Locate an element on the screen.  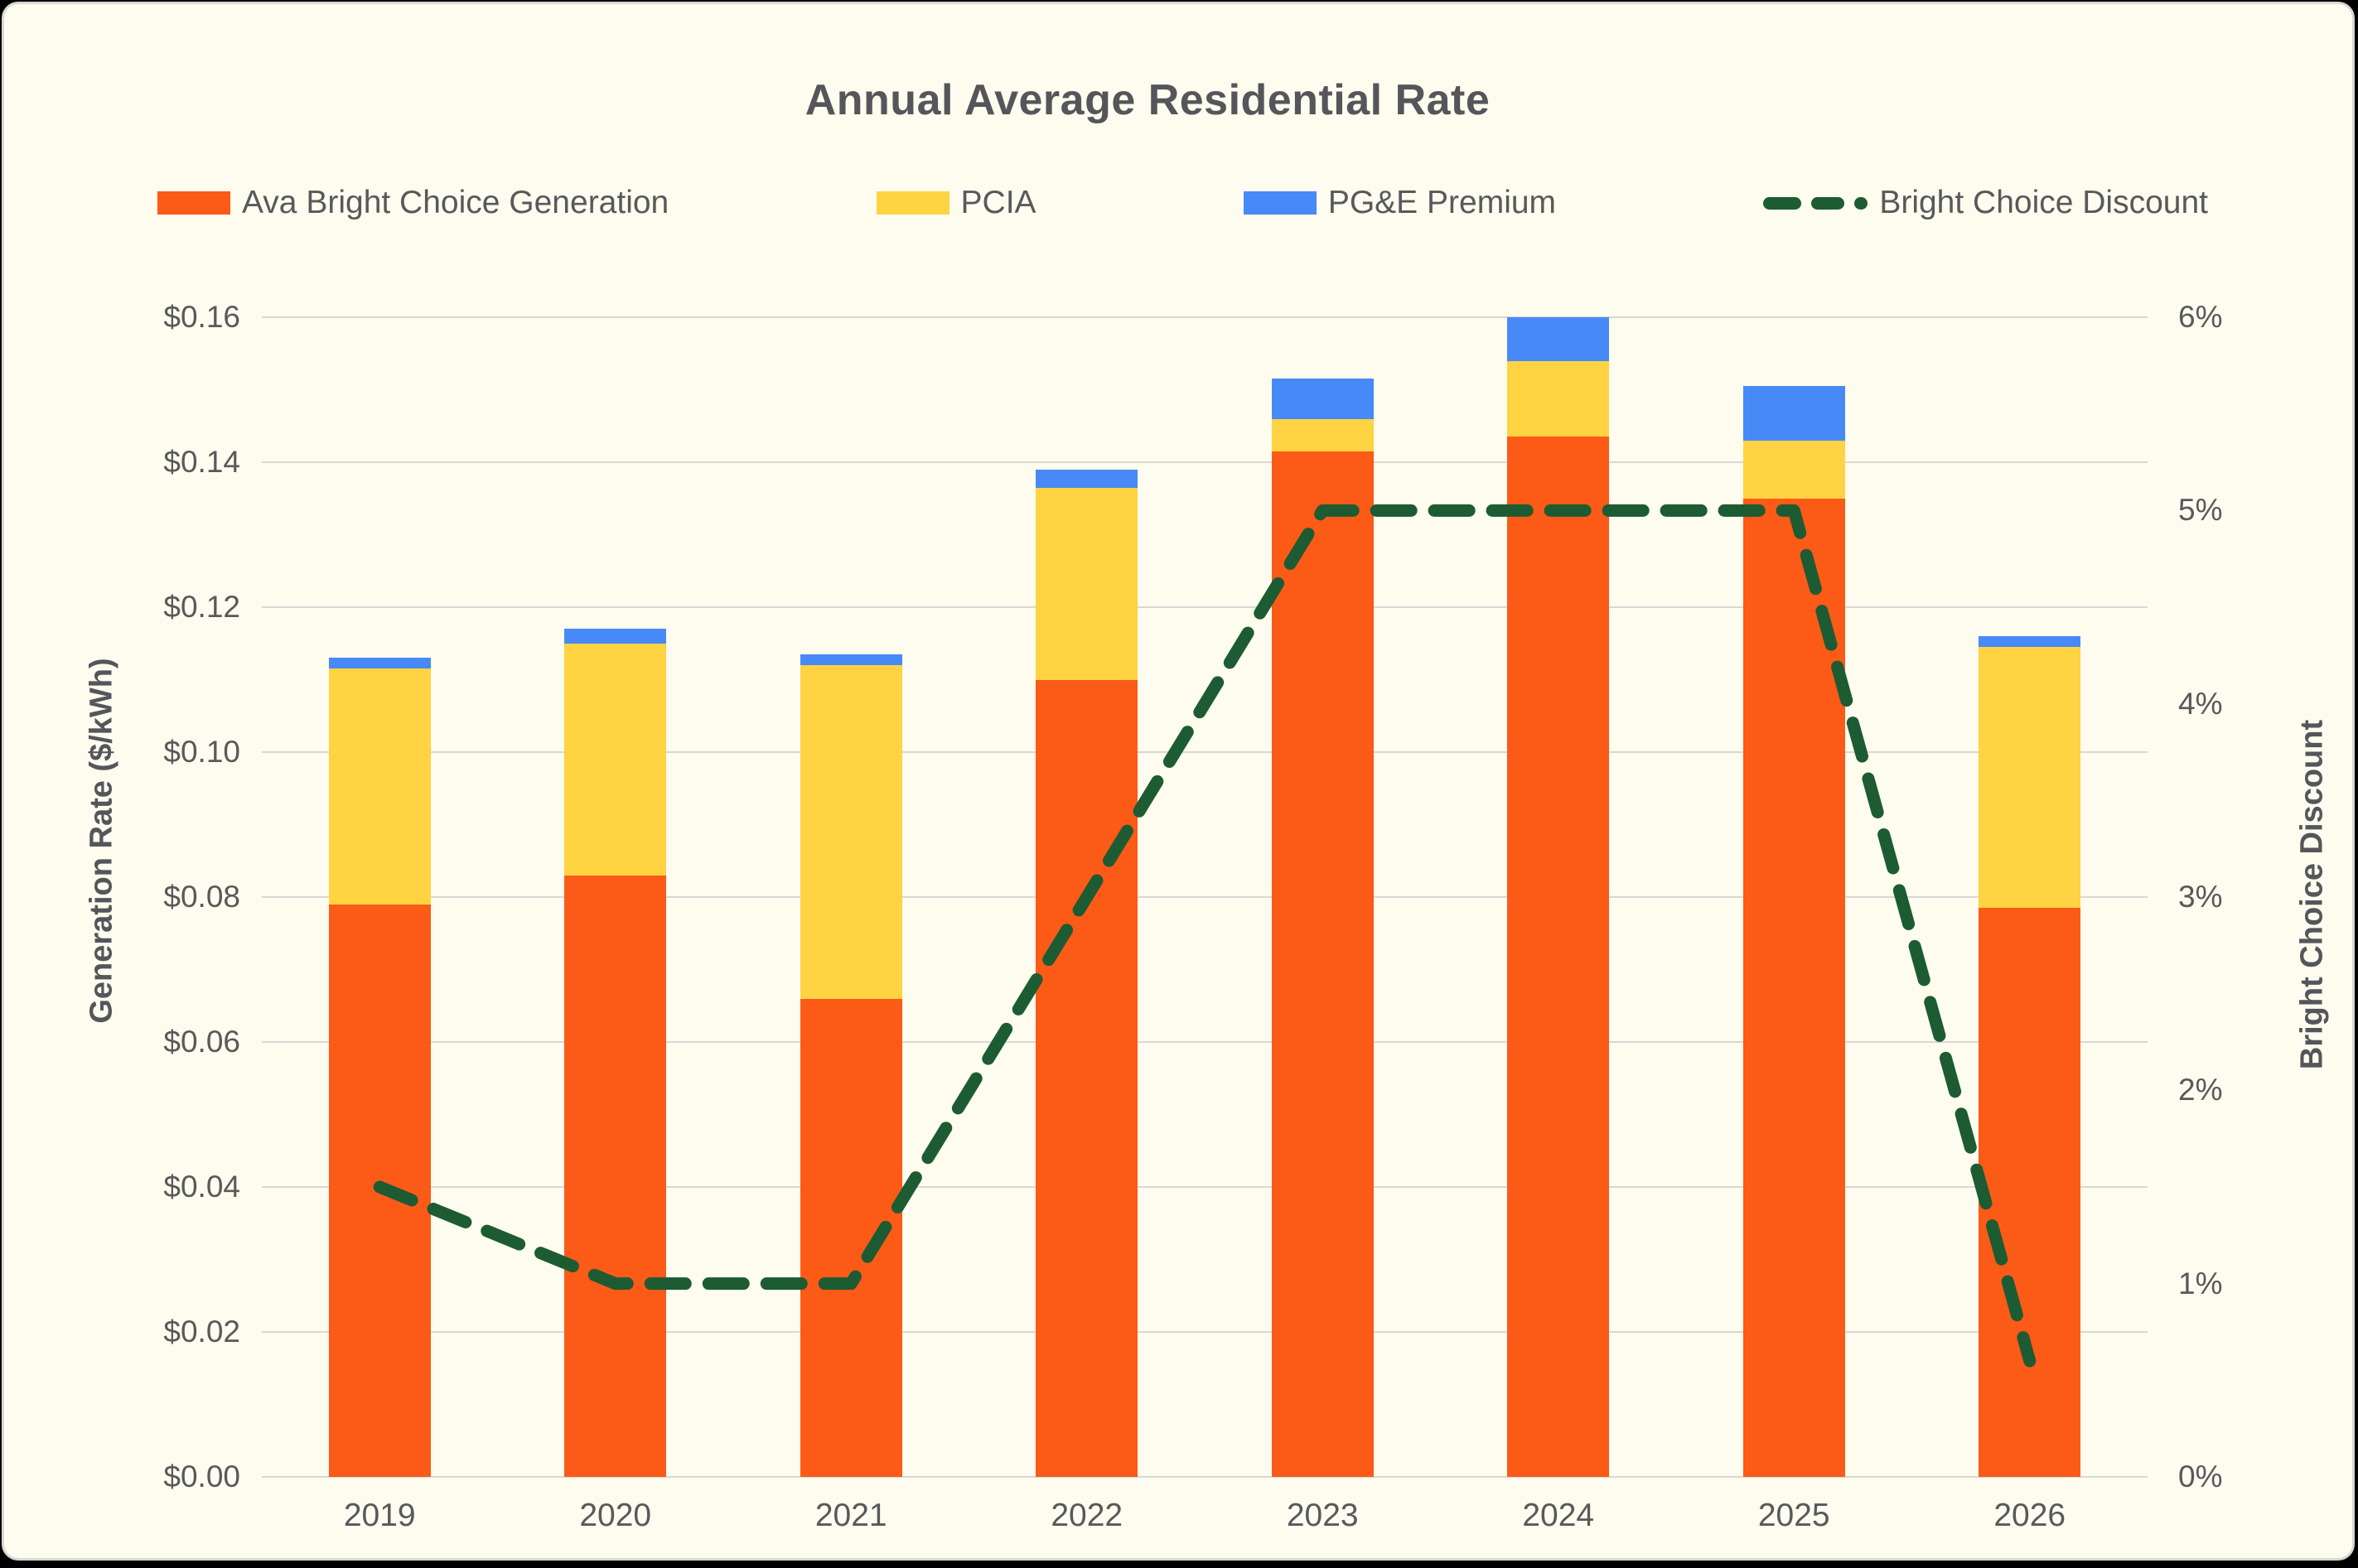
legend-label: PG&E Premium is located at coordinates (1442, 202).